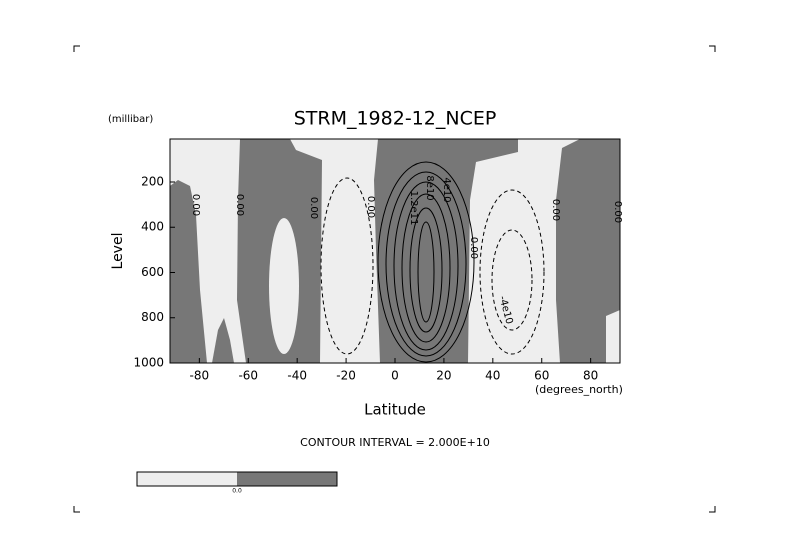  What do you see at coordinates (429, 187) in the screenshot?
I see `contour-label: 8e10` at bounding box center [429, 187].